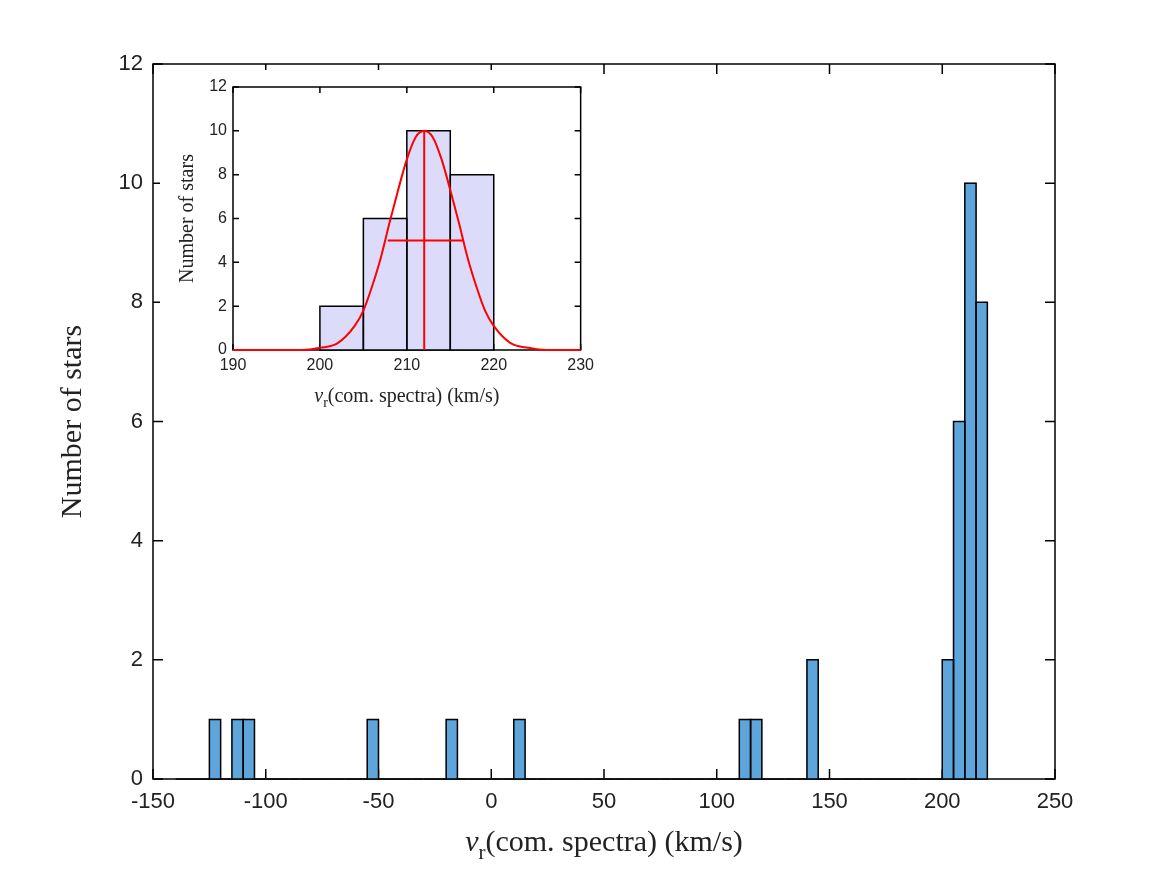  What do you see at coordinates (1055, 801) in the screenshot?
I see `x-tick-label: 250` at bounding box center [1055, 801].